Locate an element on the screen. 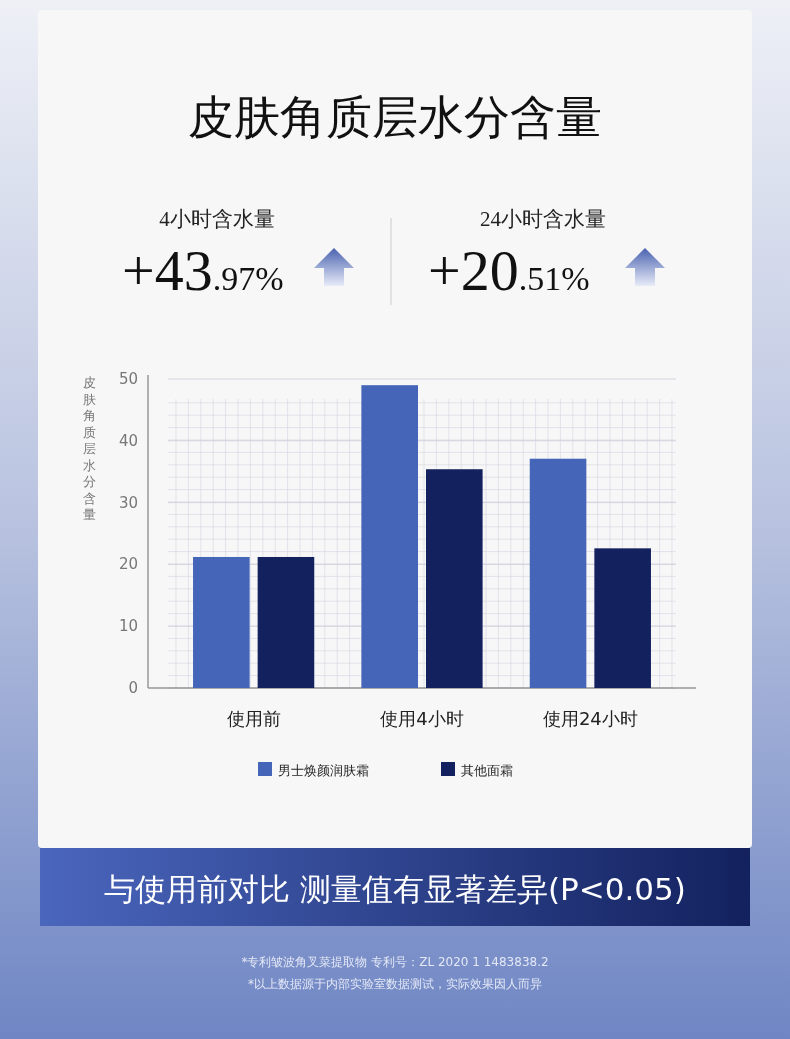 This screenshot has width=790, height=1039. text: *以上数据源于内部实验室数据测试，实际效果因人而异 is located at coordinates (395, 984).